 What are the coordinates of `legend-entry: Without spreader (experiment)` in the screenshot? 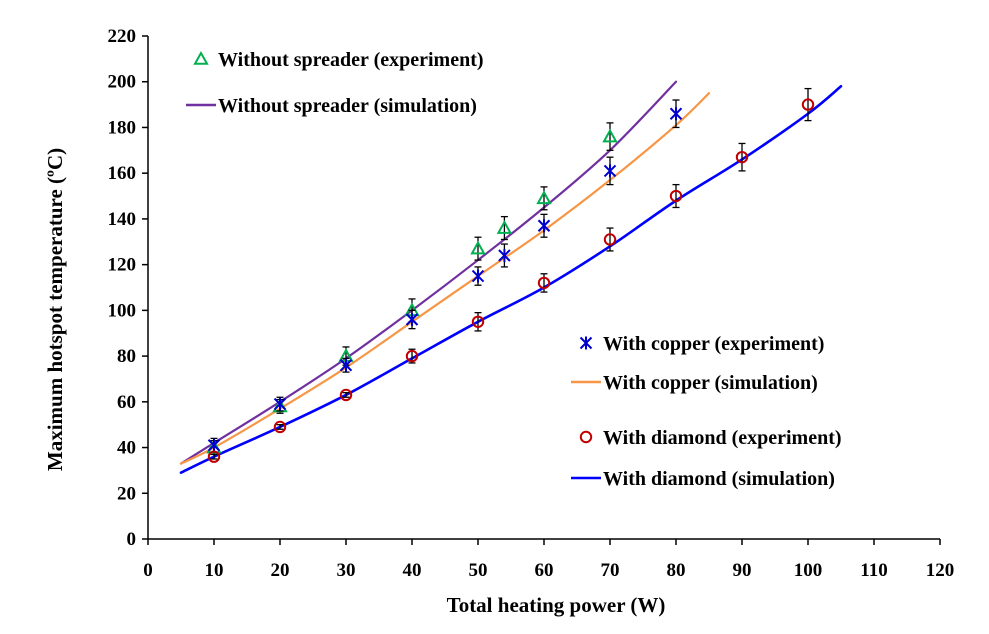 It's located at (338, 60).